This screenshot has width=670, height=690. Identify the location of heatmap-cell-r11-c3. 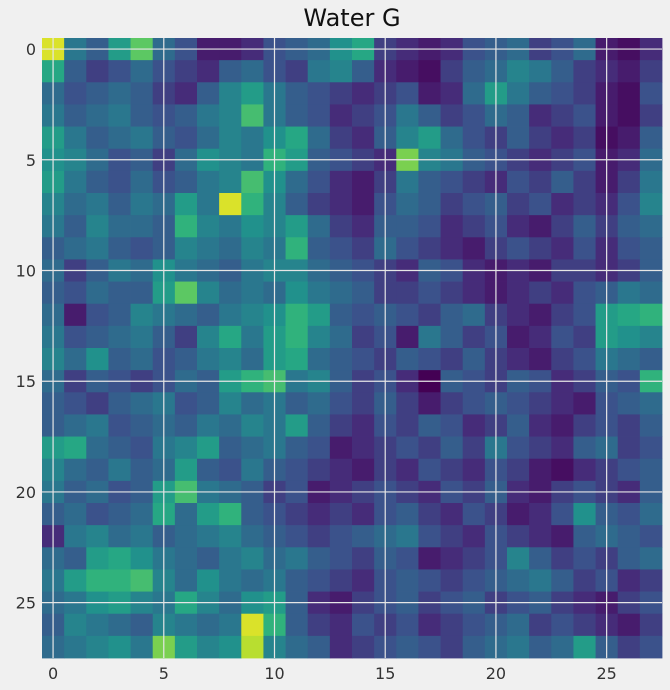
(119, 293).